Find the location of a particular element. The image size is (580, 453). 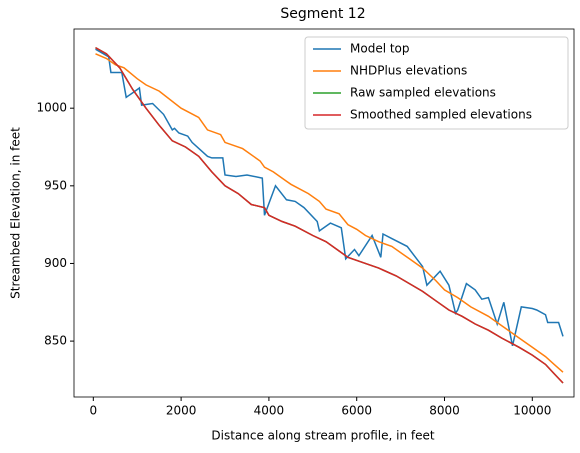

x-tick-label: 8000 is located at coordinates (444, 411).